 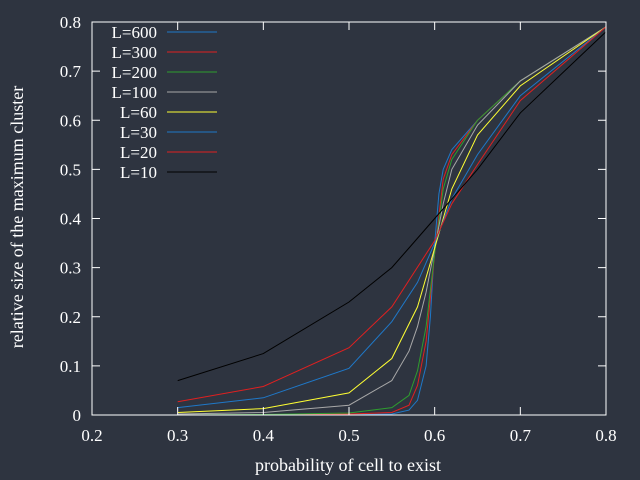 What do you see at coordinates (70, 268) in the screenshot?
I see `y-tick-label: 0.3` at bounding box center [70, 268].